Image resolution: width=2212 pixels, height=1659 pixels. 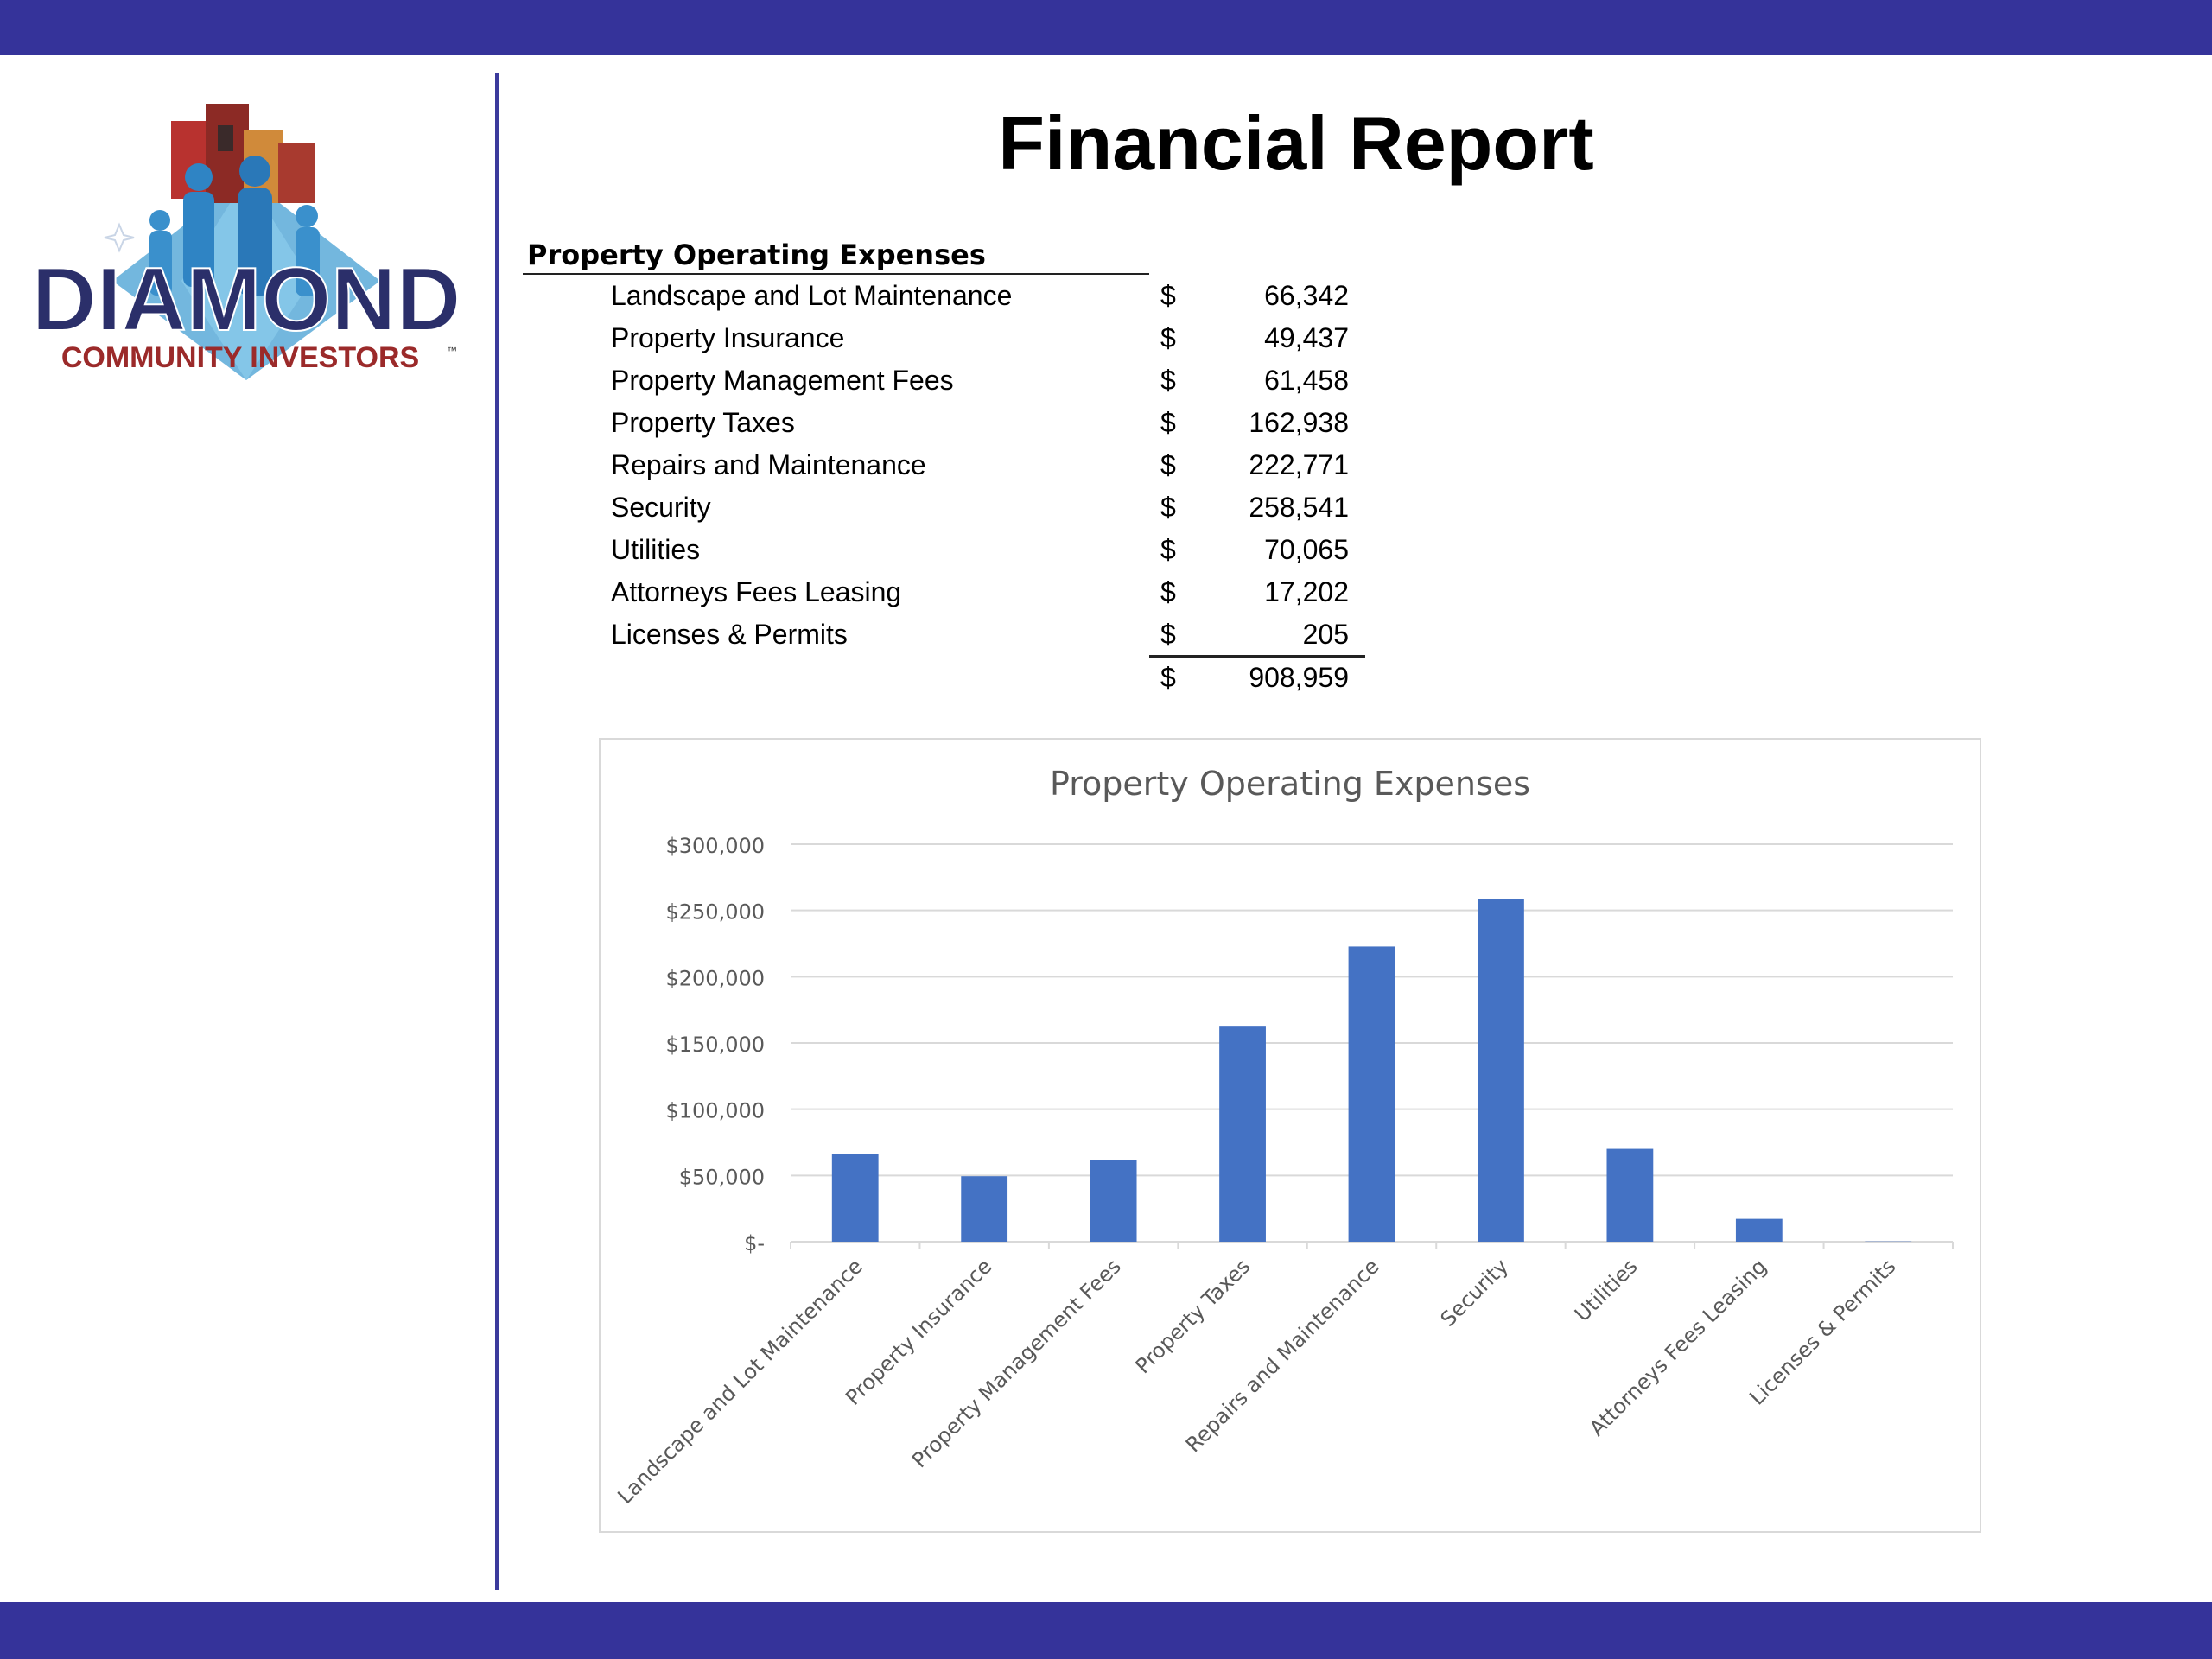 I want to click on table-row: Utilities $ 70,065, so click(x=691, y=553).